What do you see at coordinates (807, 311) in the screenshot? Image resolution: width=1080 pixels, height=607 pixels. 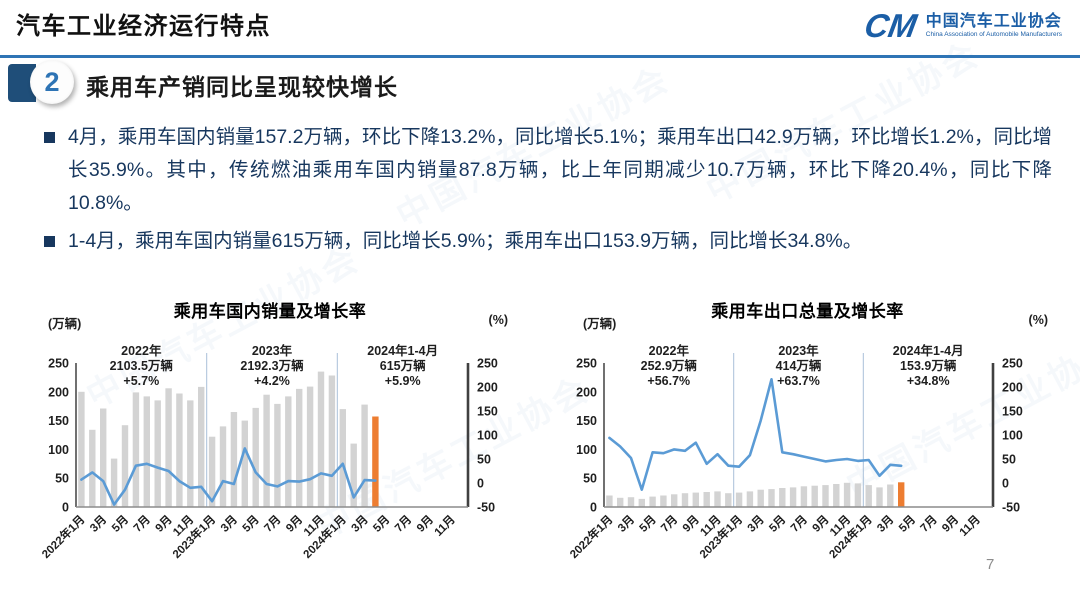 I see `chart-title: 乘用车出口总量及增长率` at bounding box center [807, 311].